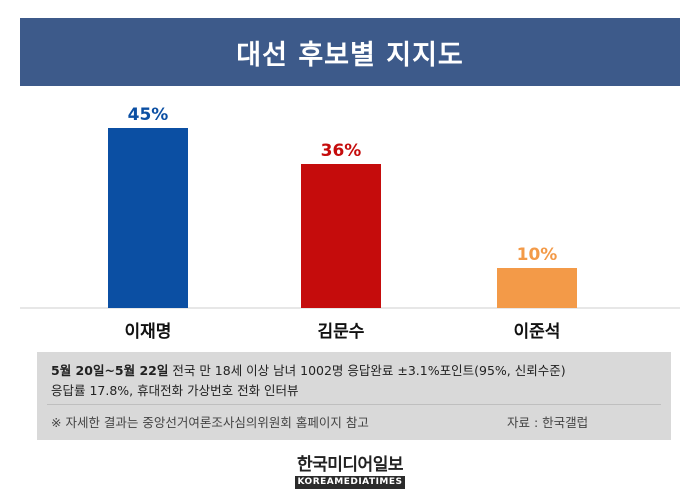 The height and width of the screenshot is (500, 700). I want to click on category-label-2: 김문수, so click(341, 332).